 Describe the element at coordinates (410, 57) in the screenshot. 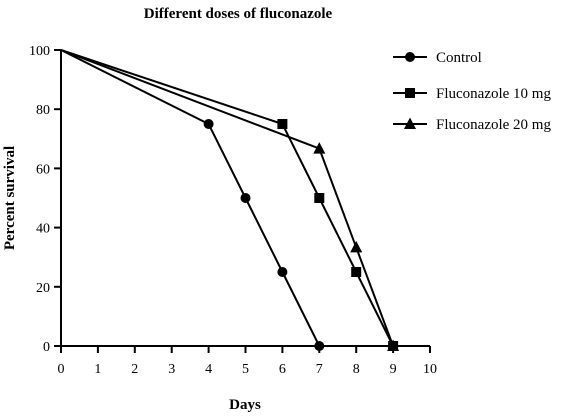

I see `legend-marker-circle` at that location.